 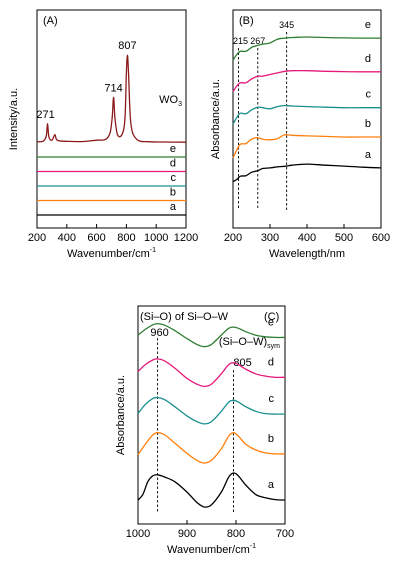 I want to click on x-tick-label: 700, so click(x=285, y=534).